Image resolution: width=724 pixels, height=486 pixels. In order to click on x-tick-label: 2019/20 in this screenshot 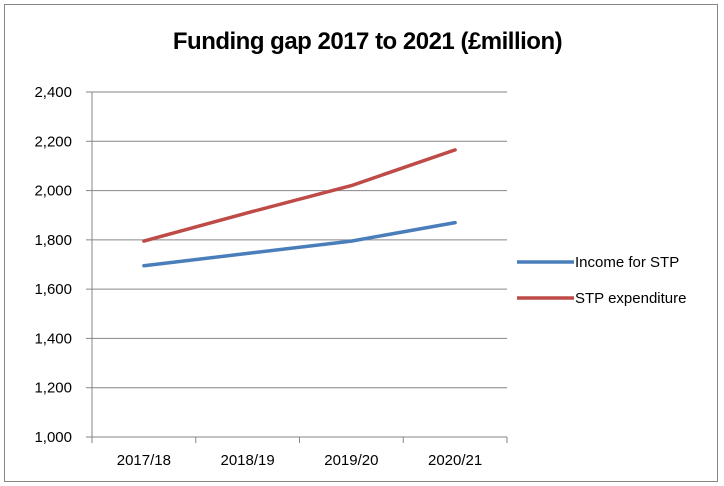, I will do `click(351, 460)`.